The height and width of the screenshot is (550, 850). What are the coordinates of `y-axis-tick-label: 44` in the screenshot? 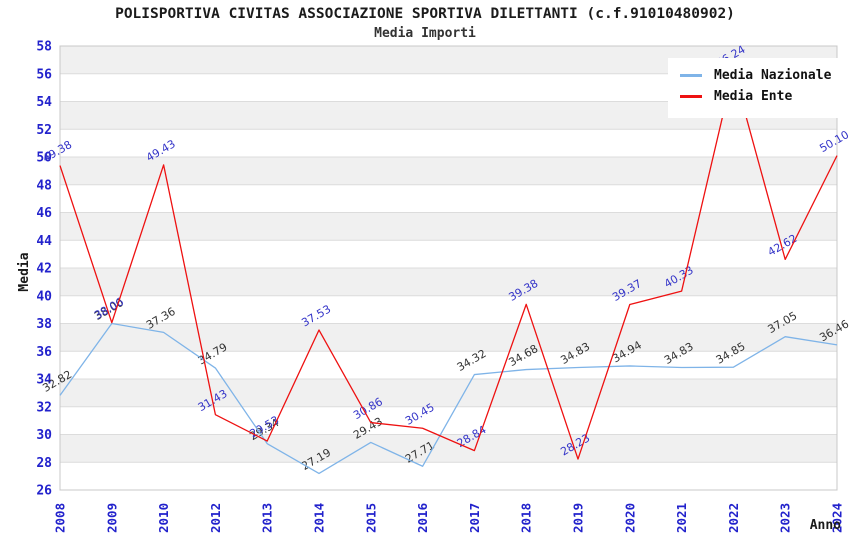 It's located at (44, 241).